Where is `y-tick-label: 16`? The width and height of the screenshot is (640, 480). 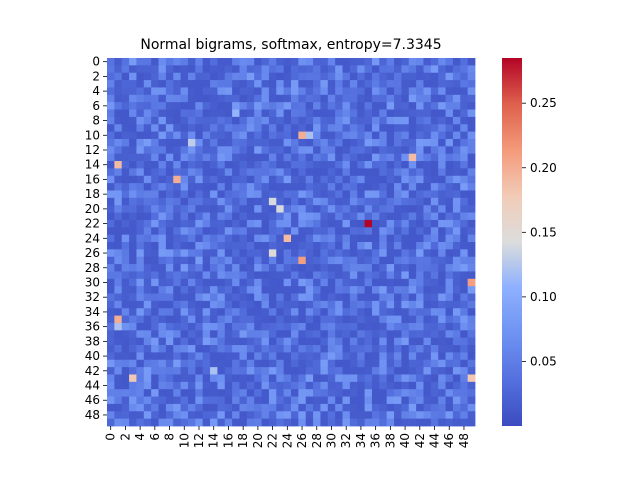
y-tick-label: 16 is located at coordinates (92, 179).